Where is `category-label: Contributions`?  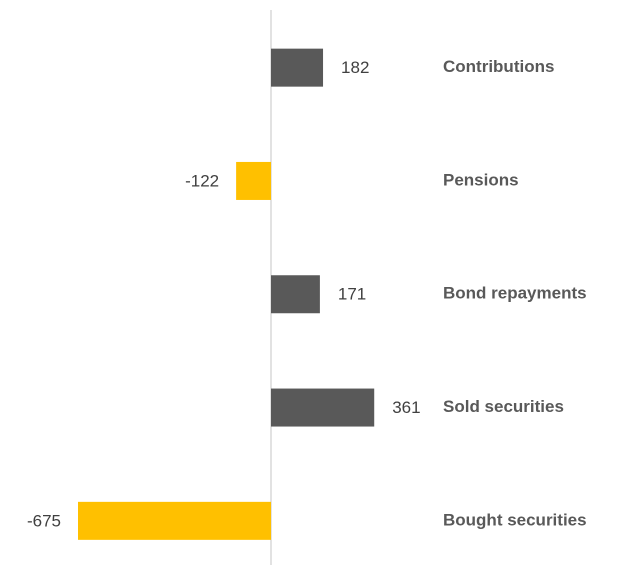 category-label: Contributions is located at coordinates (498, 66).